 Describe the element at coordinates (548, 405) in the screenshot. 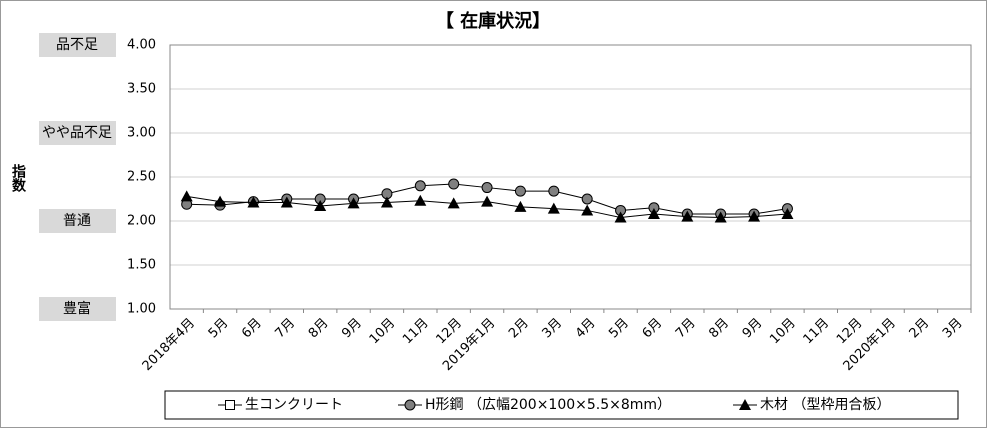

I see `legend-label: H形鋼 （広幅200×100×5.5×8mm）` at that location.